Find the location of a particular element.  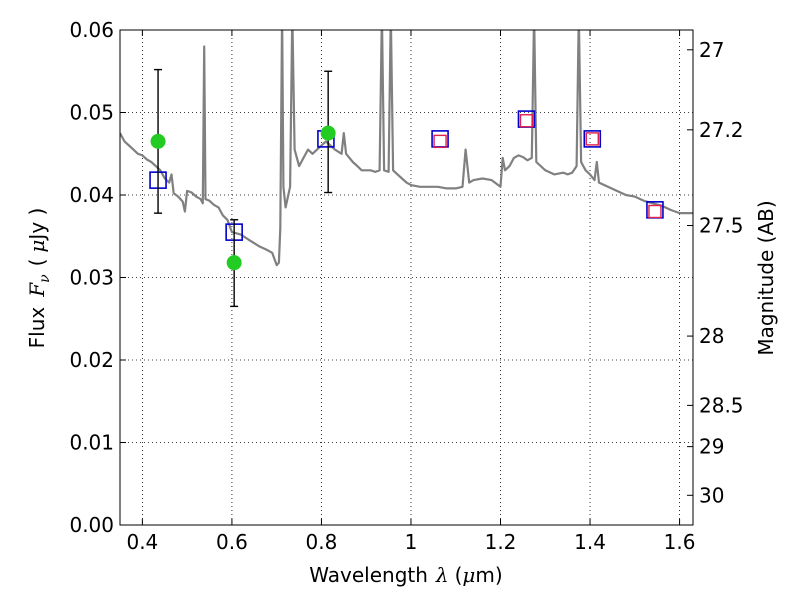

x-axis-label: Wavelength λ (μm) is located at coordinates (405, 575).